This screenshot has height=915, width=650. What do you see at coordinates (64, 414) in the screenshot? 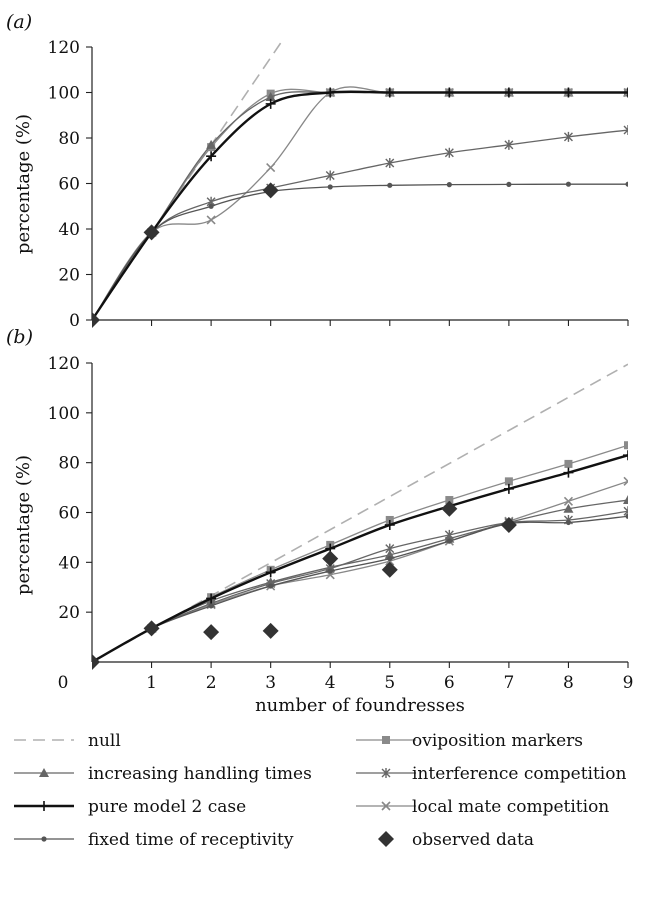
I see `panel-b-y-tick-label: 100` at bounding box center [64, 414].